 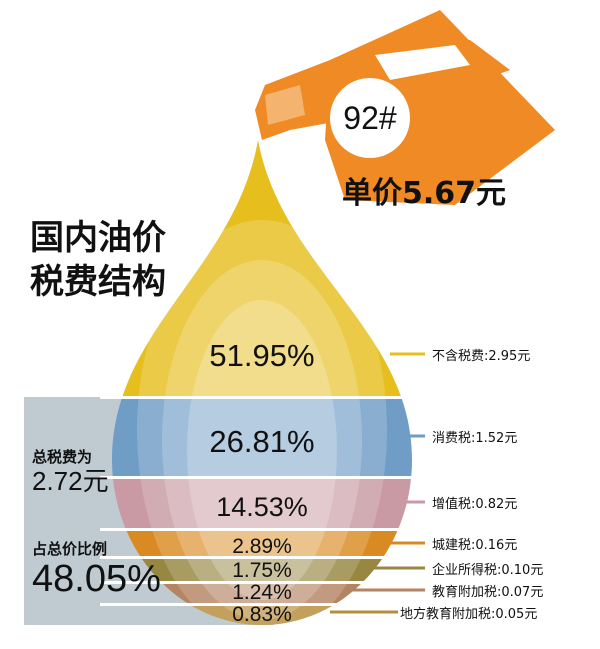 I want to click on percent-label: 2.89%, so click(x=262, y=546).